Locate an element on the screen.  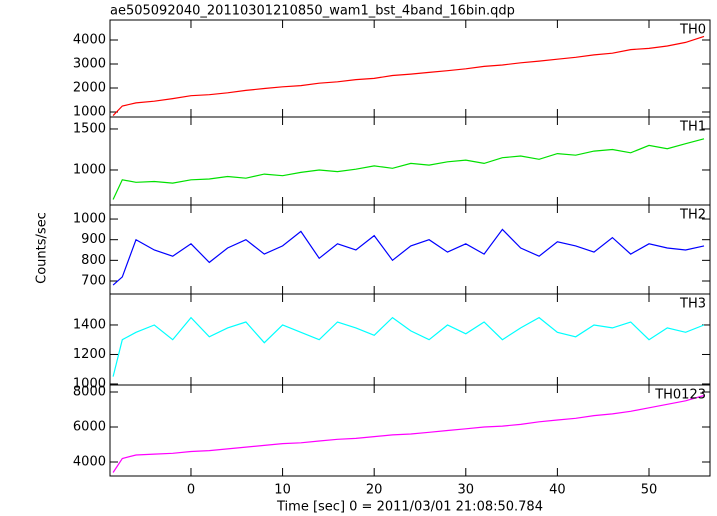
panel-label: TH0123 is located at coordinates (680, 395).